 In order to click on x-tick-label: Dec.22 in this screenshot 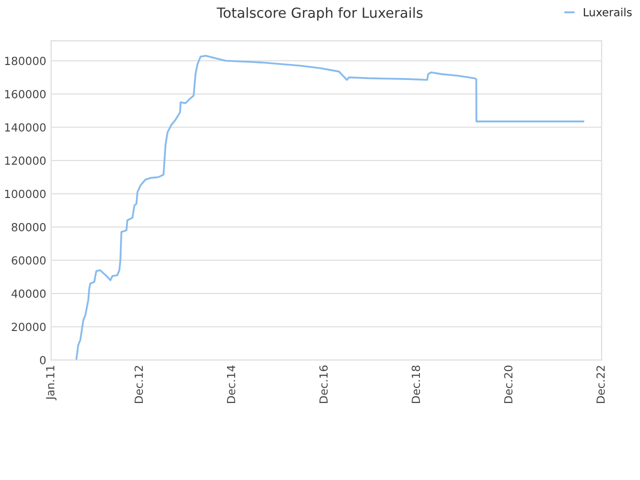, I will do `click(600, 384)`.